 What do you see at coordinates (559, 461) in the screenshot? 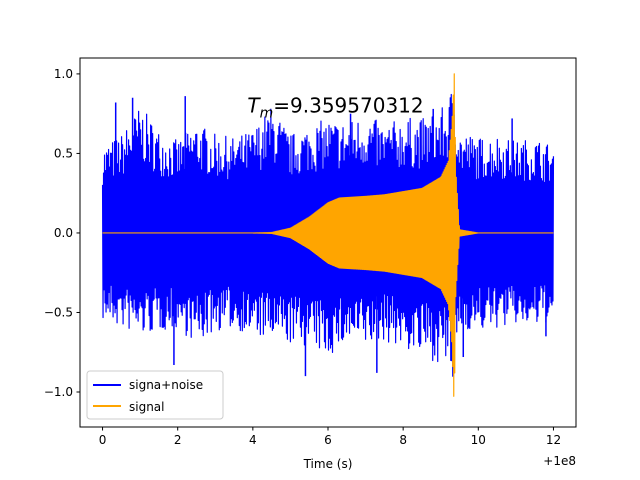
I see `x-axis-offset-label: +1e8` at bounding box center [559, 461].